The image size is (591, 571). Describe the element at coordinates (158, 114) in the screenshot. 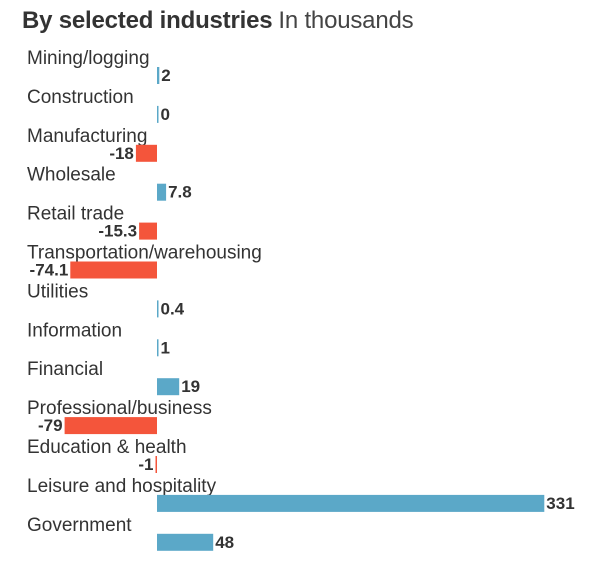

I see `bar-construction` at that location.